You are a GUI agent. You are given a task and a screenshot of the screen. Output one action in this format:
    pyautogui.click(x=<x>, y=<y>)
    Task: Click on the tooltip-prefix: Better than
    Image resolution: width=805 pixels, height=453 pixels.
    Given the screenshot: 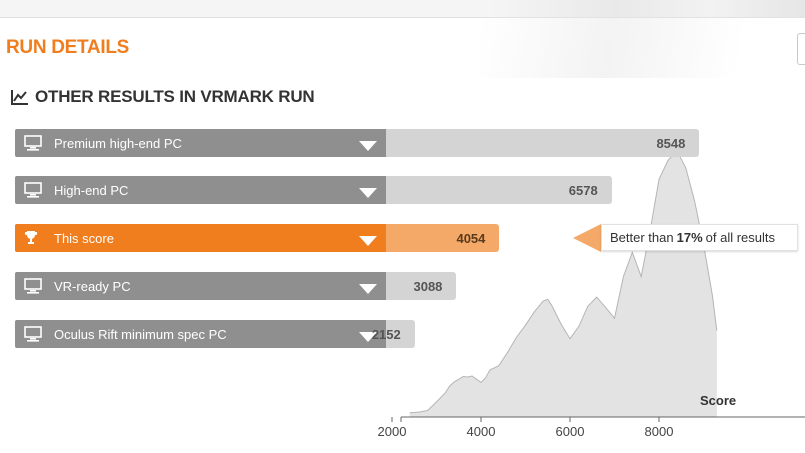 What is the action you would take?
    pyautogui.click(x=642, y=237)
    